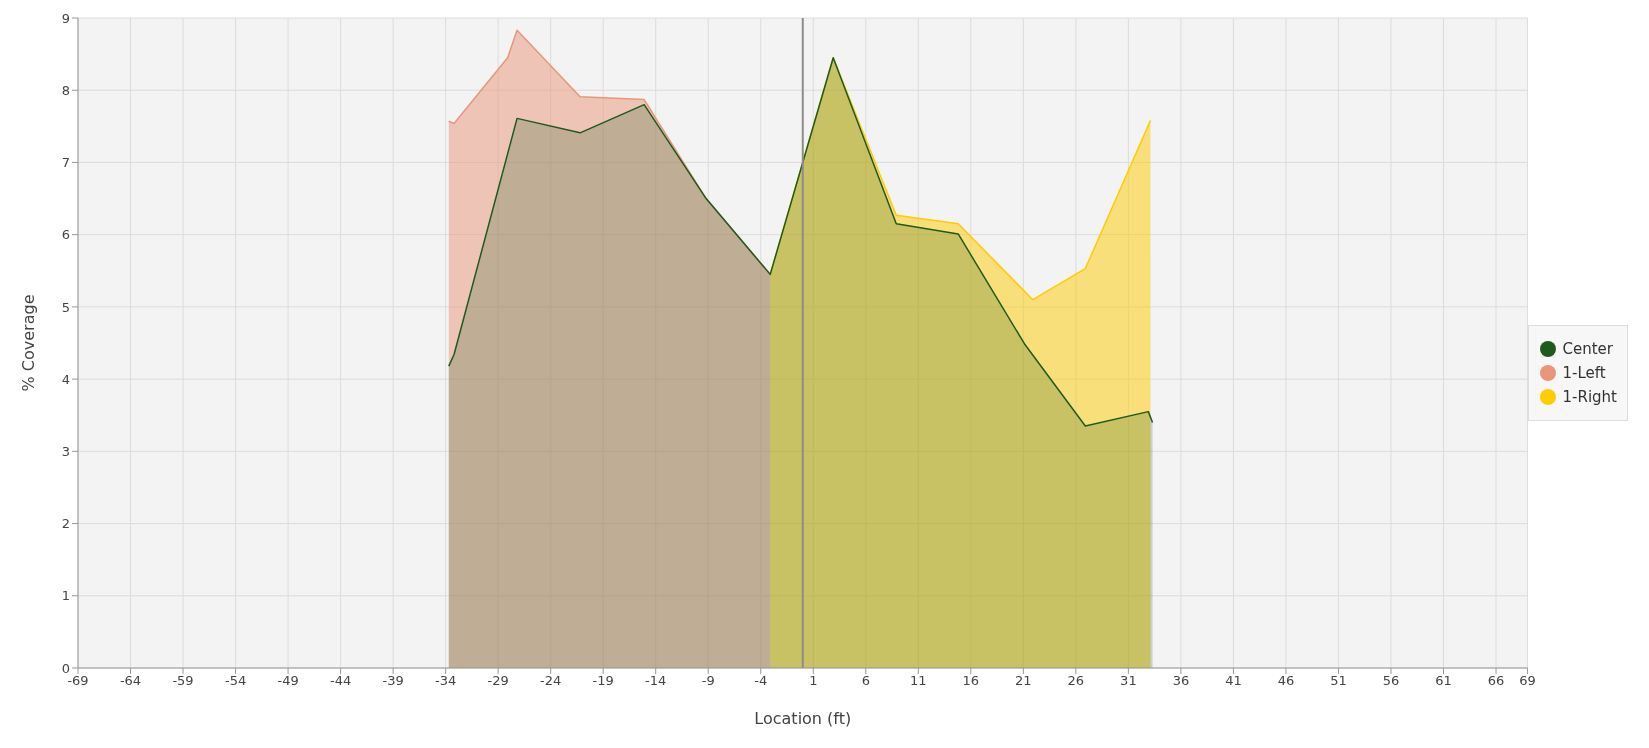  I want to click on y-tick-label: 9, so click(65, 18).